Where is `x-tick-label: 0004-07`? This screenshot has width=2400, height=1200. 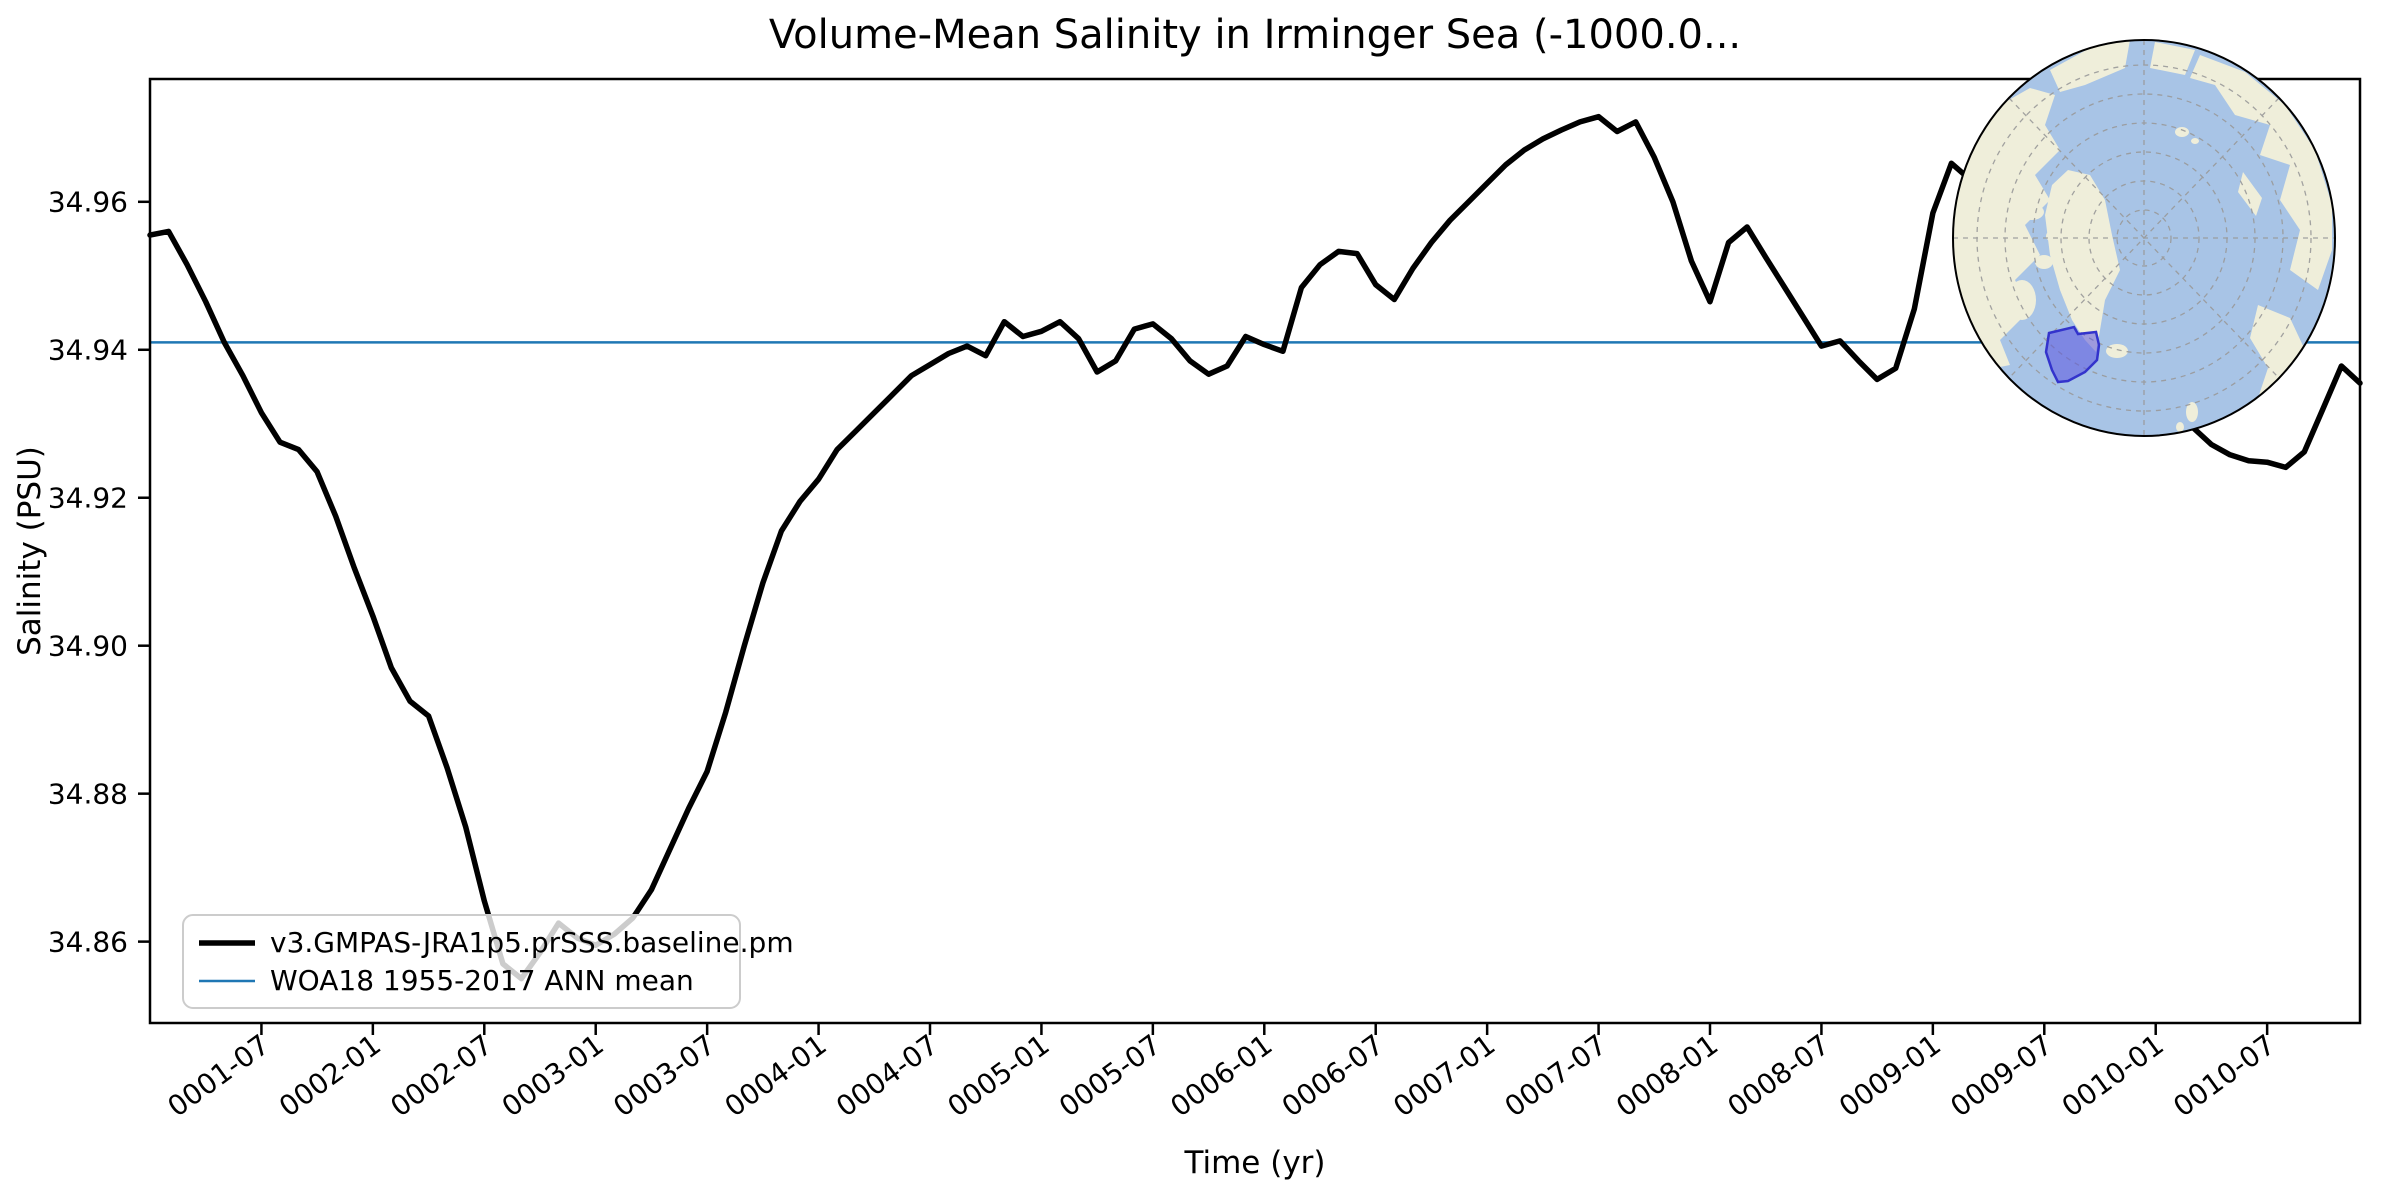 x-tick-label: 0004-07 is located at coordinates (887, 1075).